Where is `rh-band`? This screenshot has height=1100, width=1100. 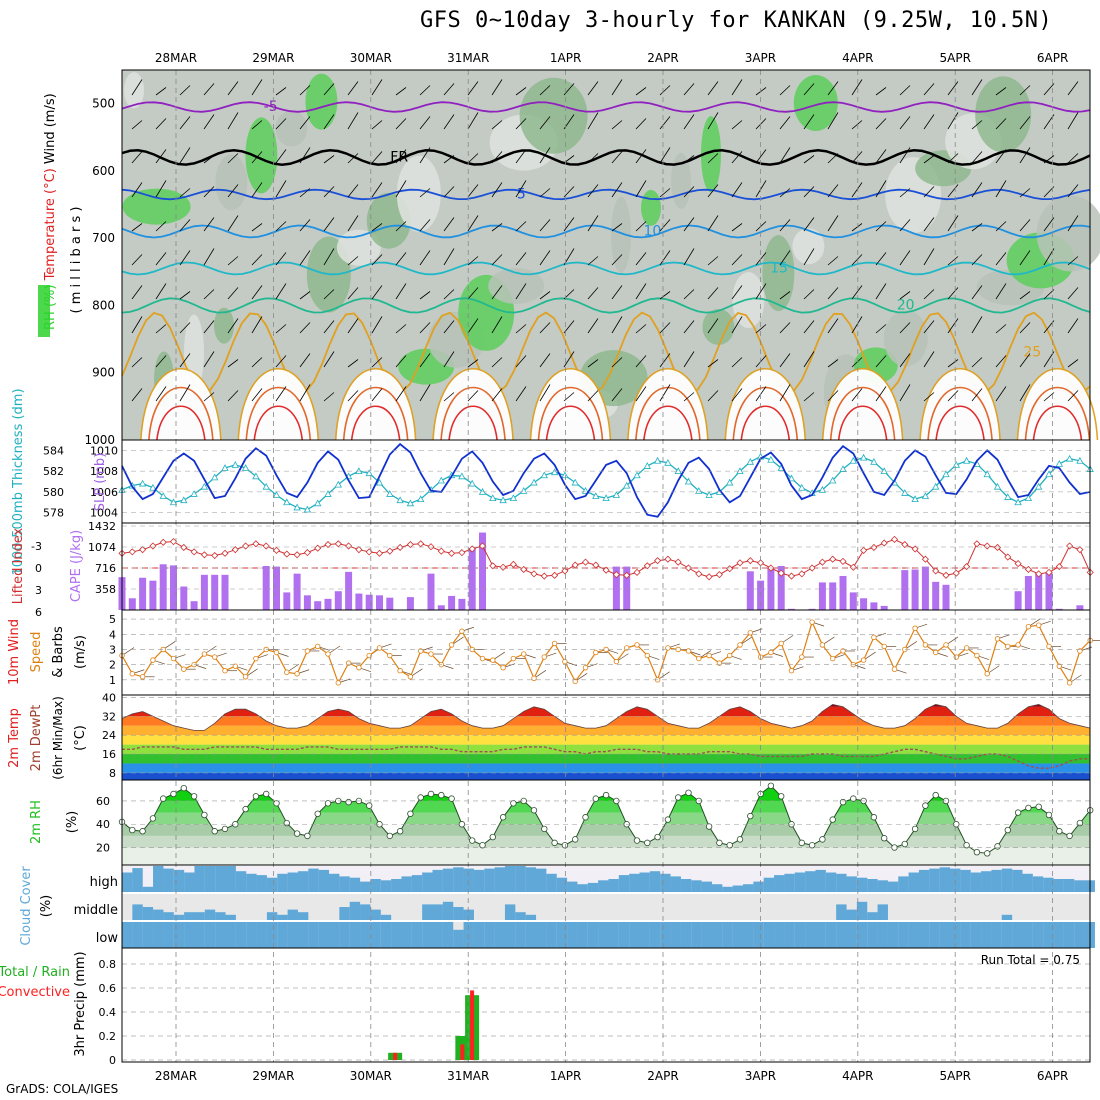 rh-band is located at coordinates (606, 856).